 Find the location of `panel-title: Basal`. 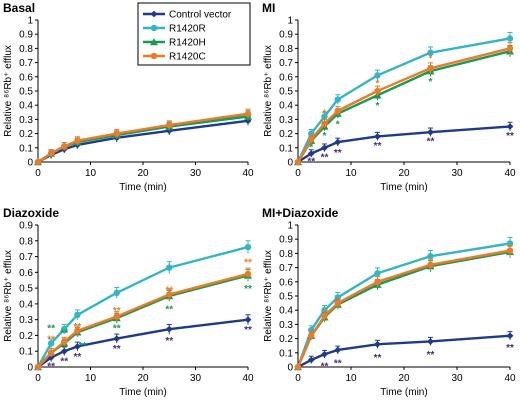

panel-title: Basal is located at coordinates (19, 8).